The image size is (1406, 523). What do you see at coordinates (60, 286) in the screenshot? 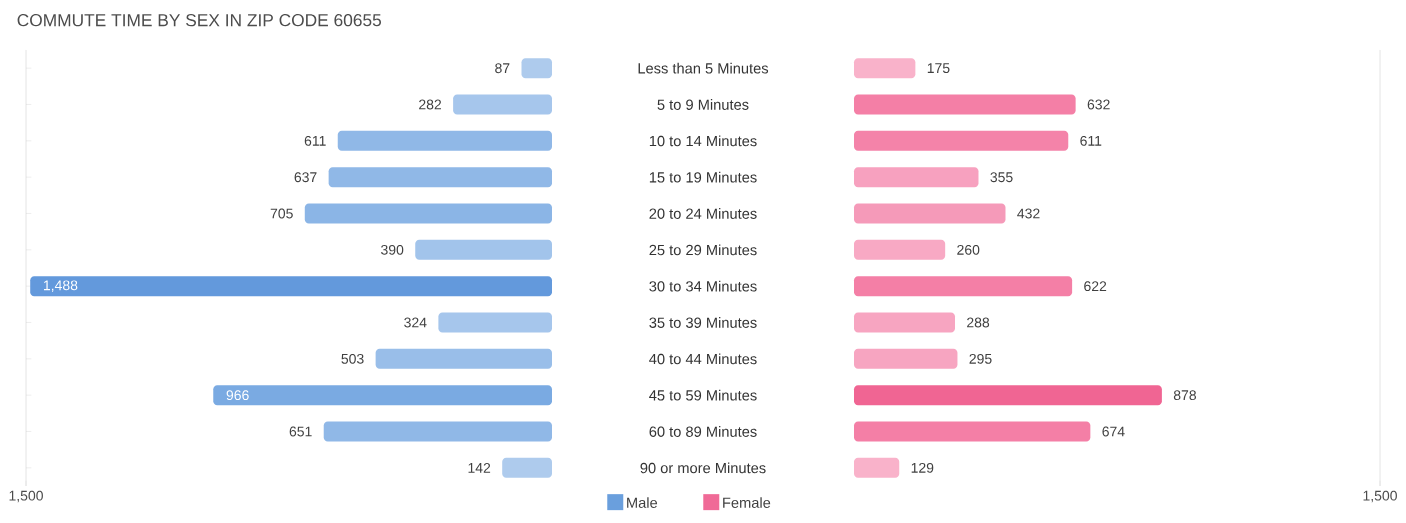
I see `data-label: 1,488` at bounding box center [60, 286].